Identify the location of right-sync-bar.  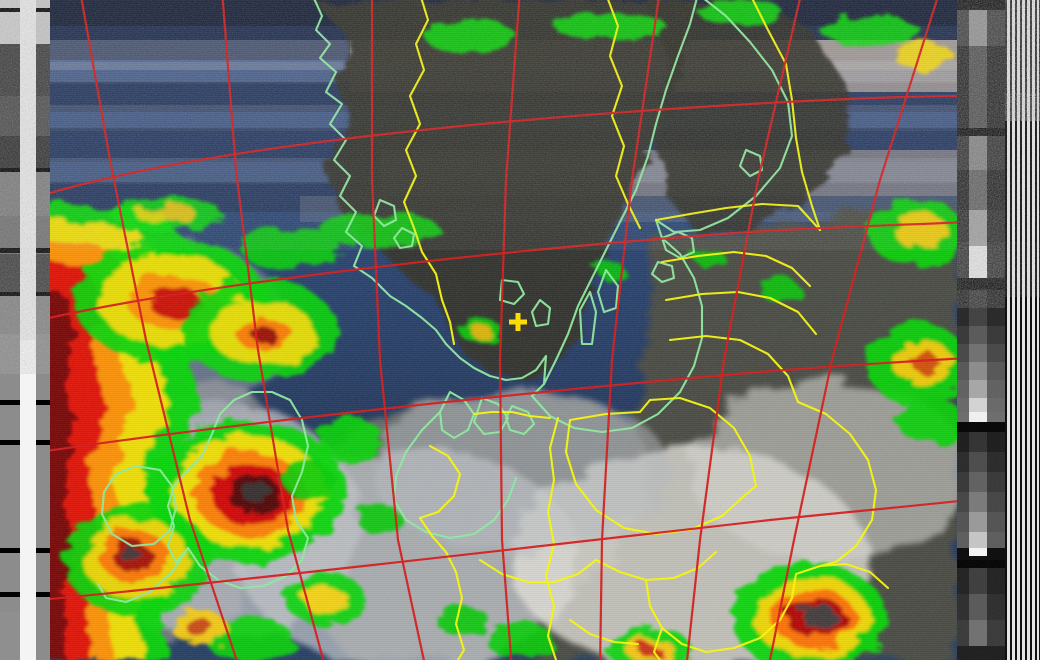
(1022, 330).